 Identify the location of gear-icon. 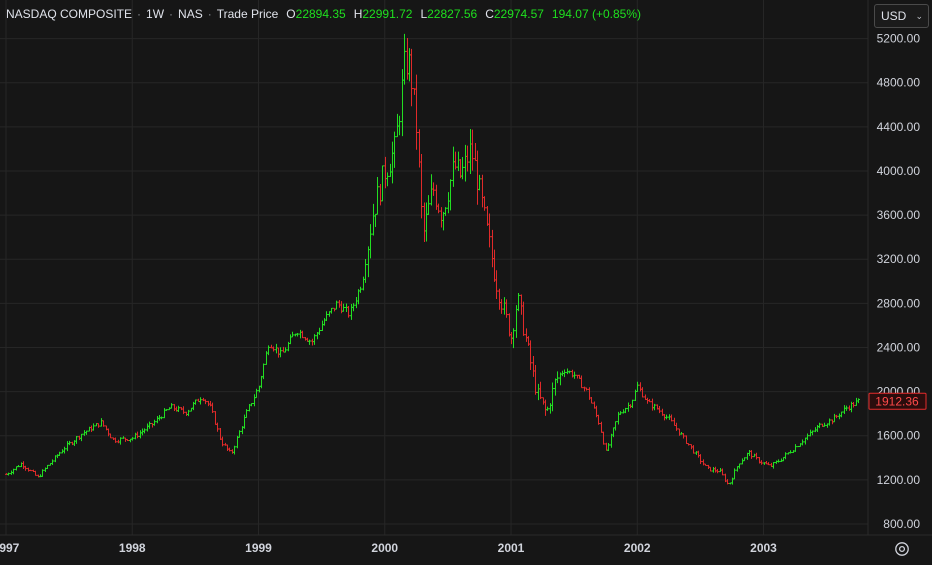
(902, 549).